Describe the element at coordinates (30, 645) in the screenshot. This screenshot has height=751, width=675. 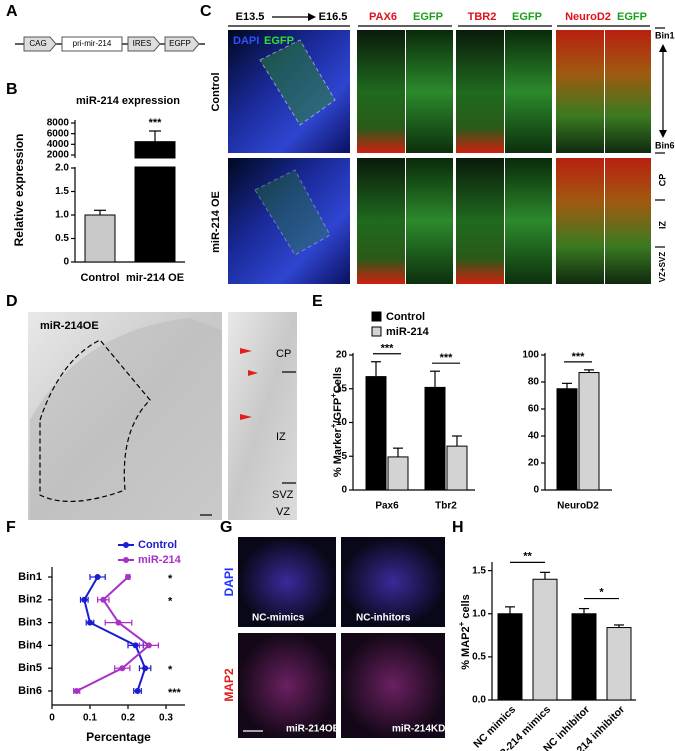
I see `y-tick-label: Bin4` at that location.